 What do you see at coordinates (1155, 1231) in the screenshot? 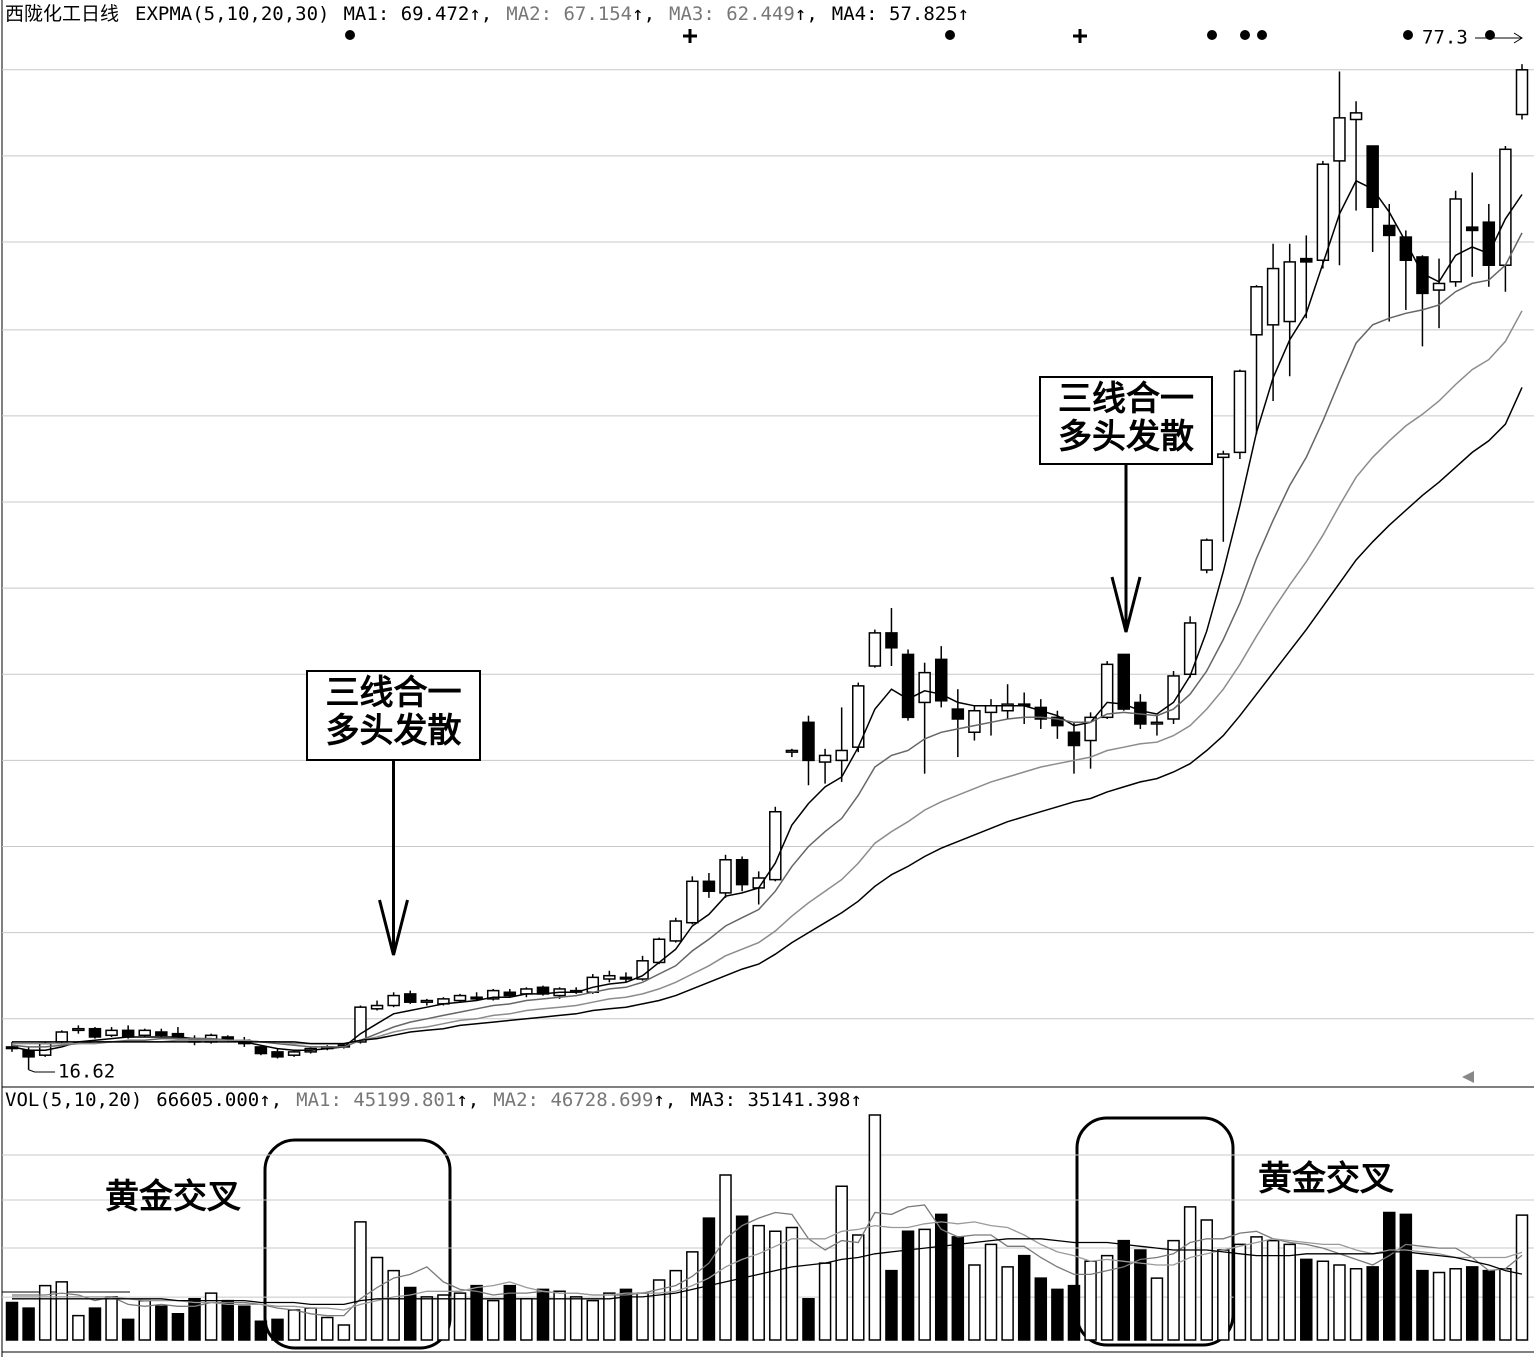
I see `highlight-box` at bounding box center [1155, 1231].